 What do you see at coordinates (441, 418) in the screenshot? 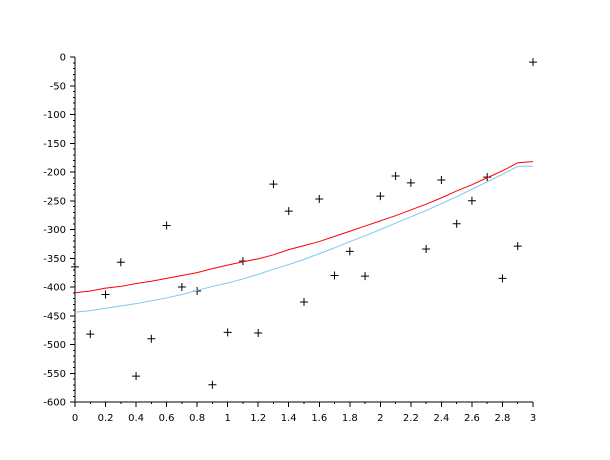
I see `x-tick-label: 2.4` at bounding box center [441, 418].